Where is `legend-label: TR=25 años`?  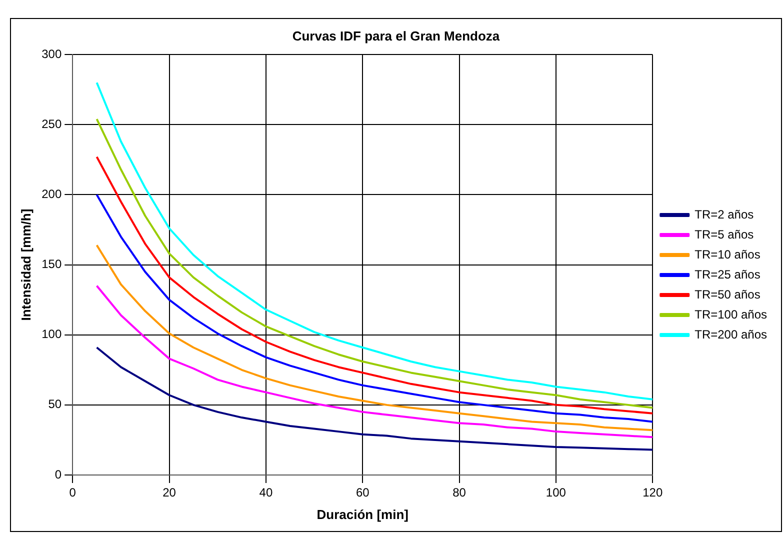
legend-label: TR=25 años is located at coordinates (727, 274).